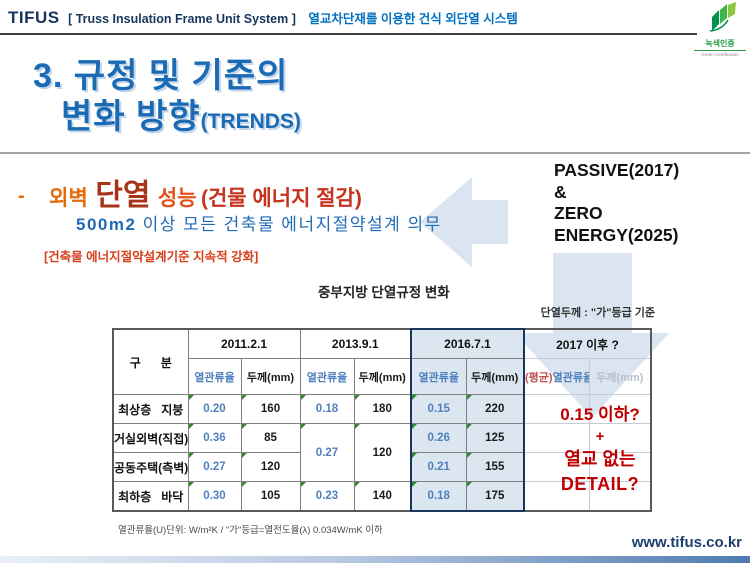 The width and height of the screenshot is (750, 563). Describe the element at coordinates (720, 19) in the screenshot. I see `leaf-icon` at that location.